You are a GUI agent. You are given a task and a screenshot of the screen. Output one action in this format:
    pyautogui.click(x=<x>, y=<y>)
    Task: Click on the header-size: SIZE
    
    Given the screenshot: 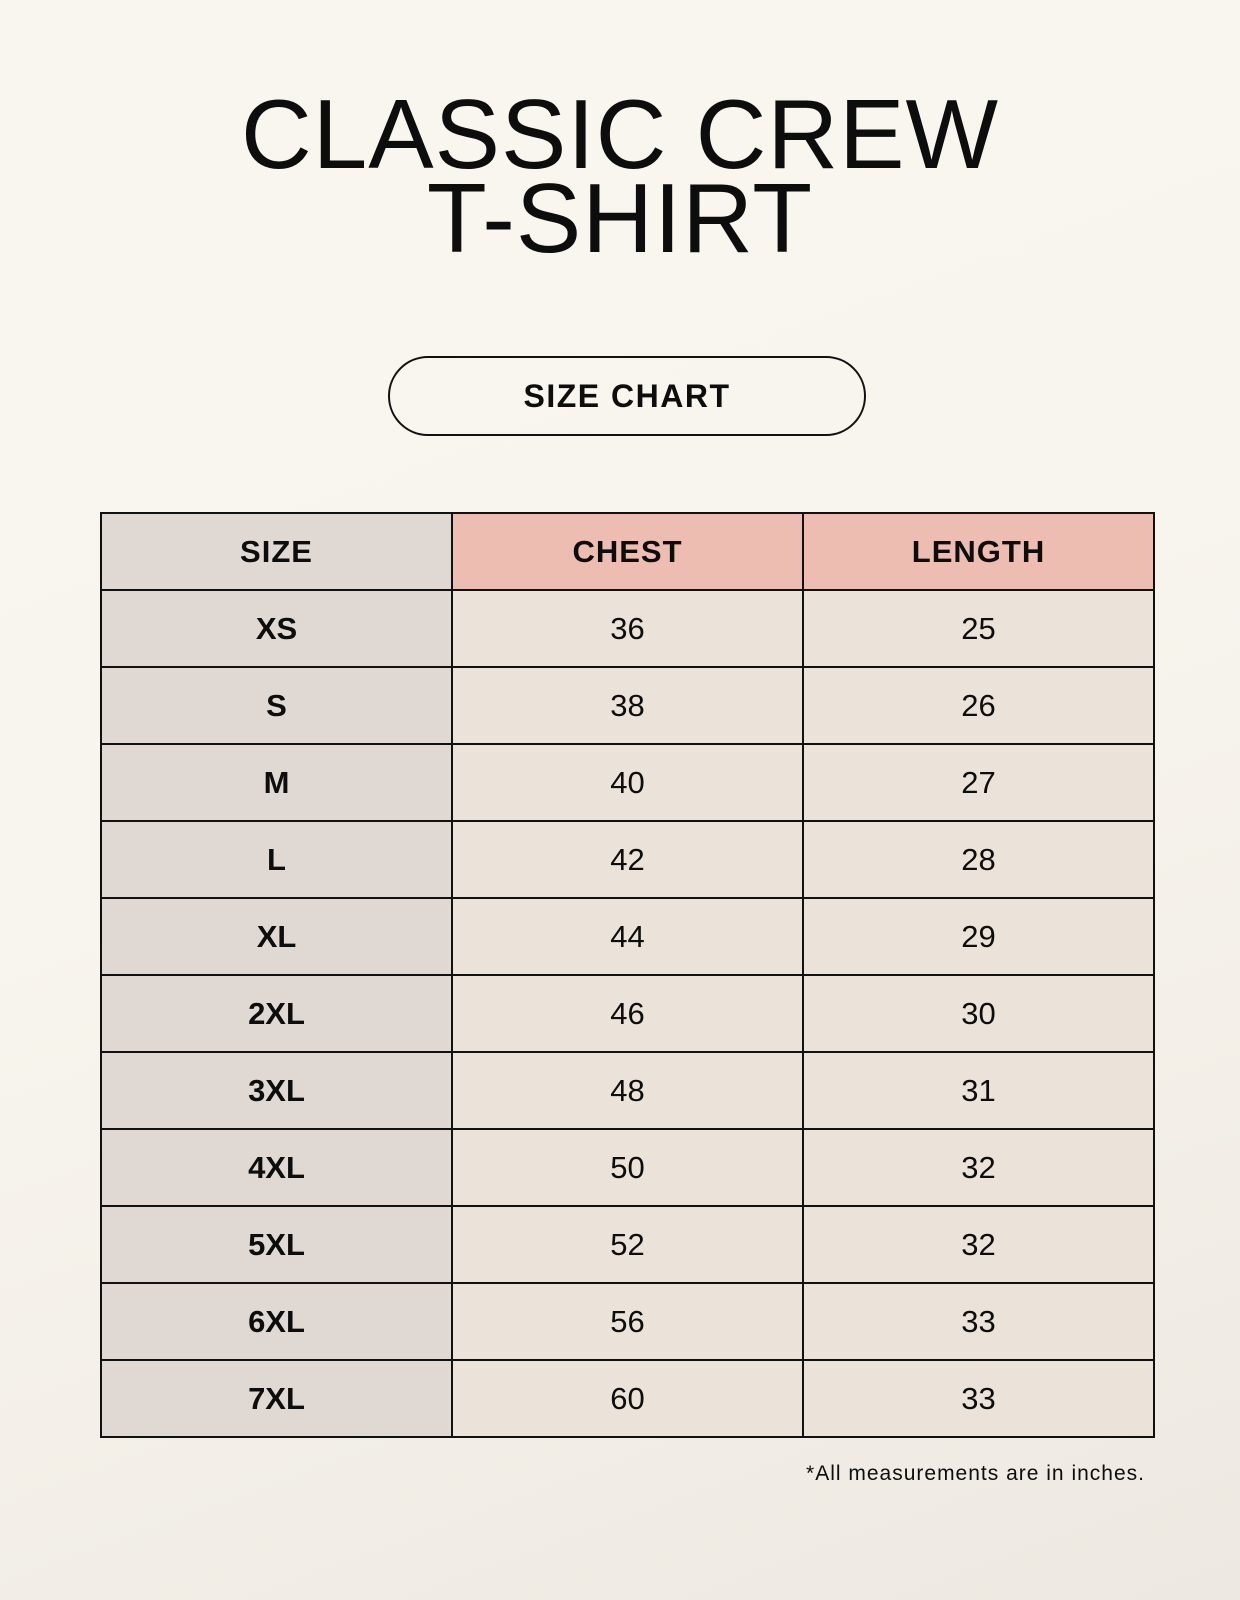 What is the action you would take?
    pyautogui.click(x=276, y=551)
    